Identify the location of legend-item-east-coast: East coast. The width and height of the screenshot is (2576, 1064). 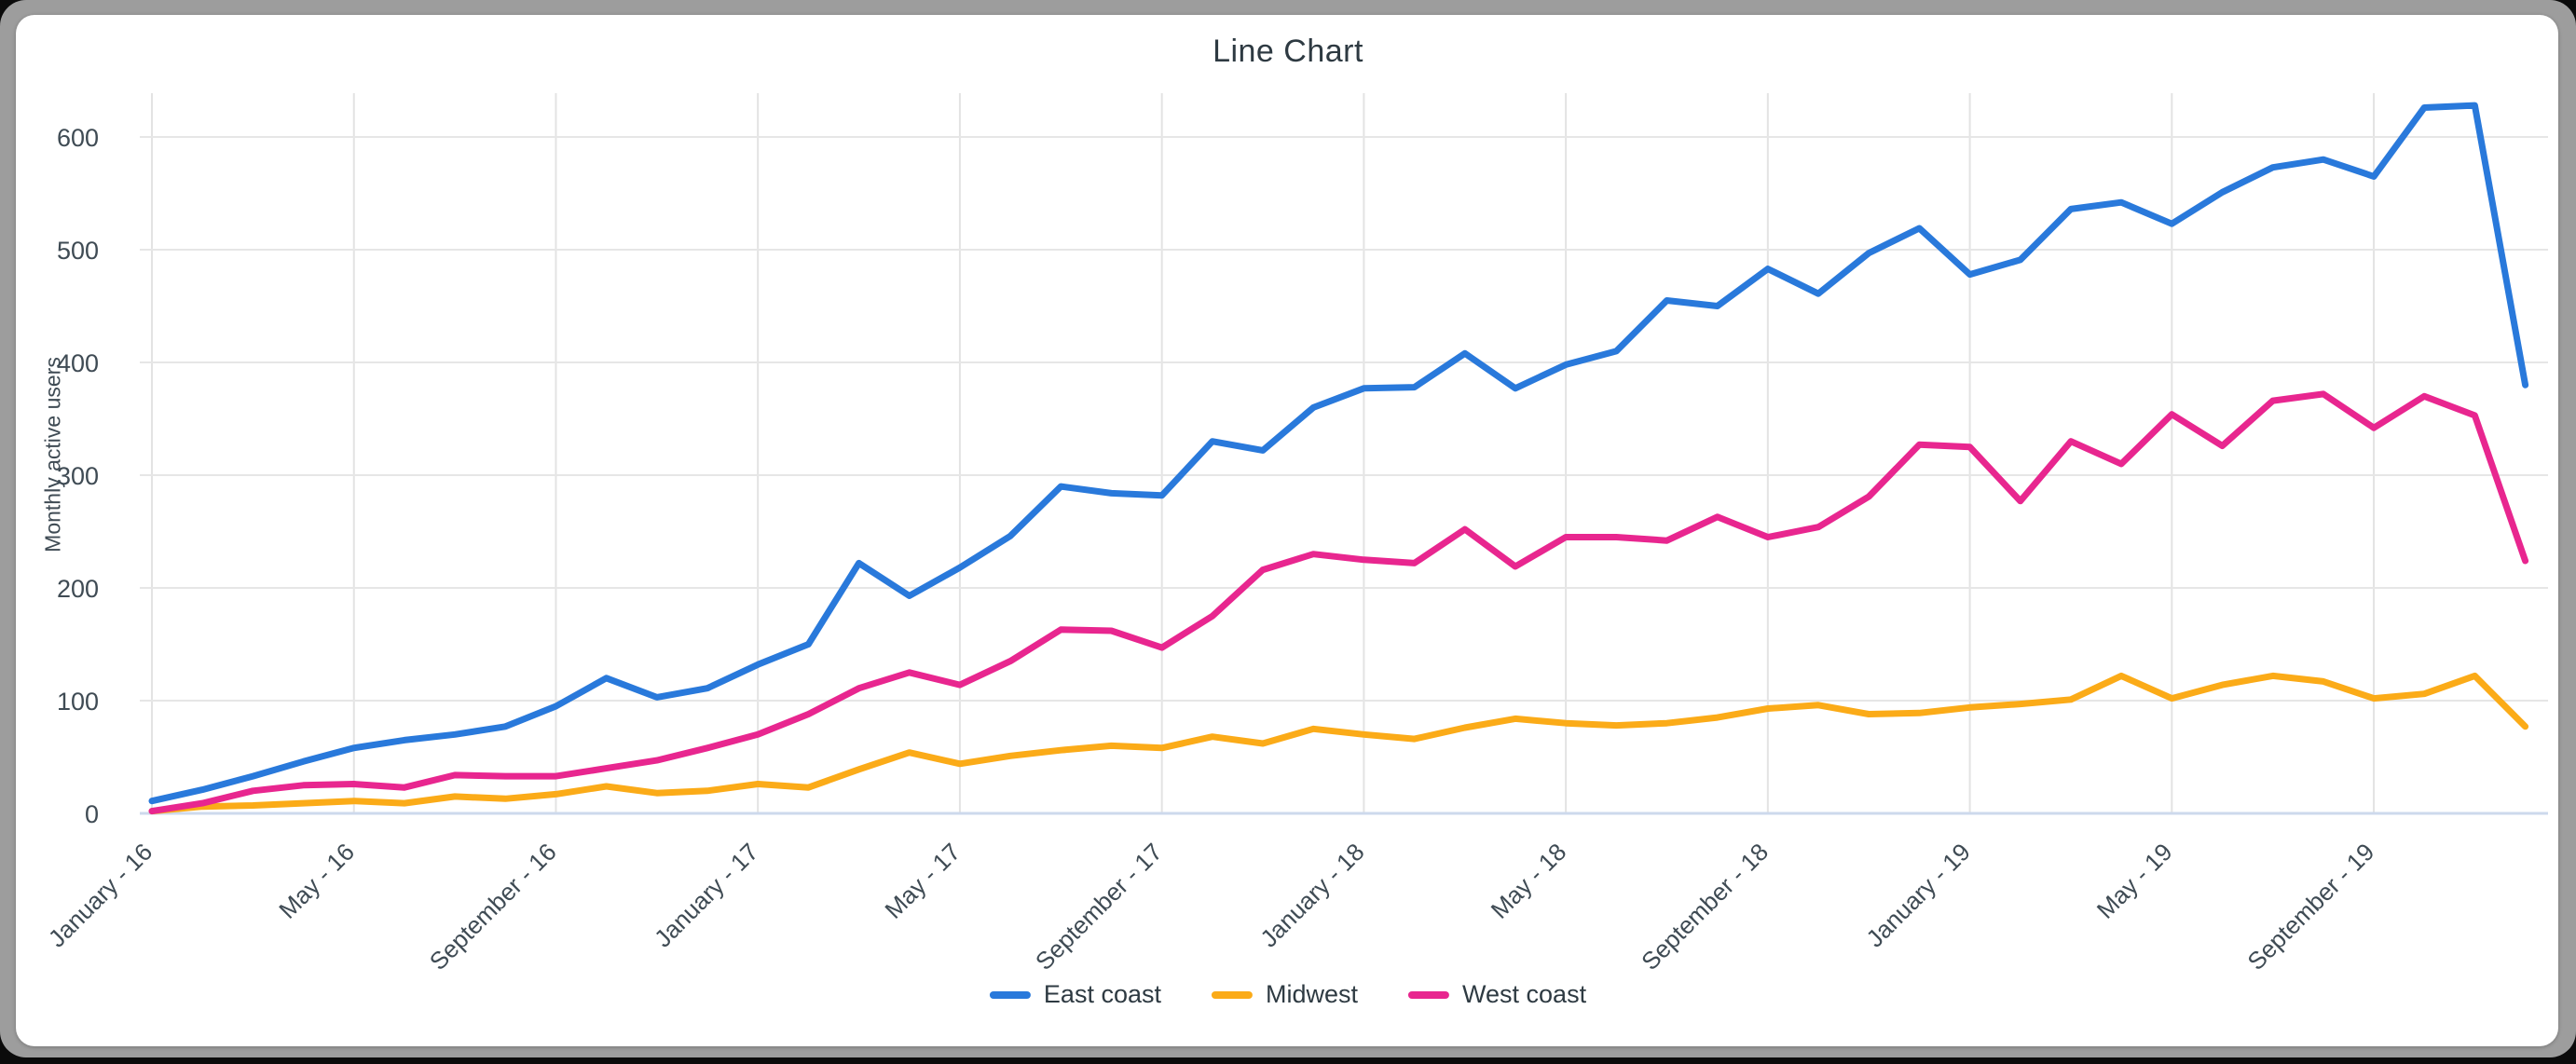
(1075, 994).